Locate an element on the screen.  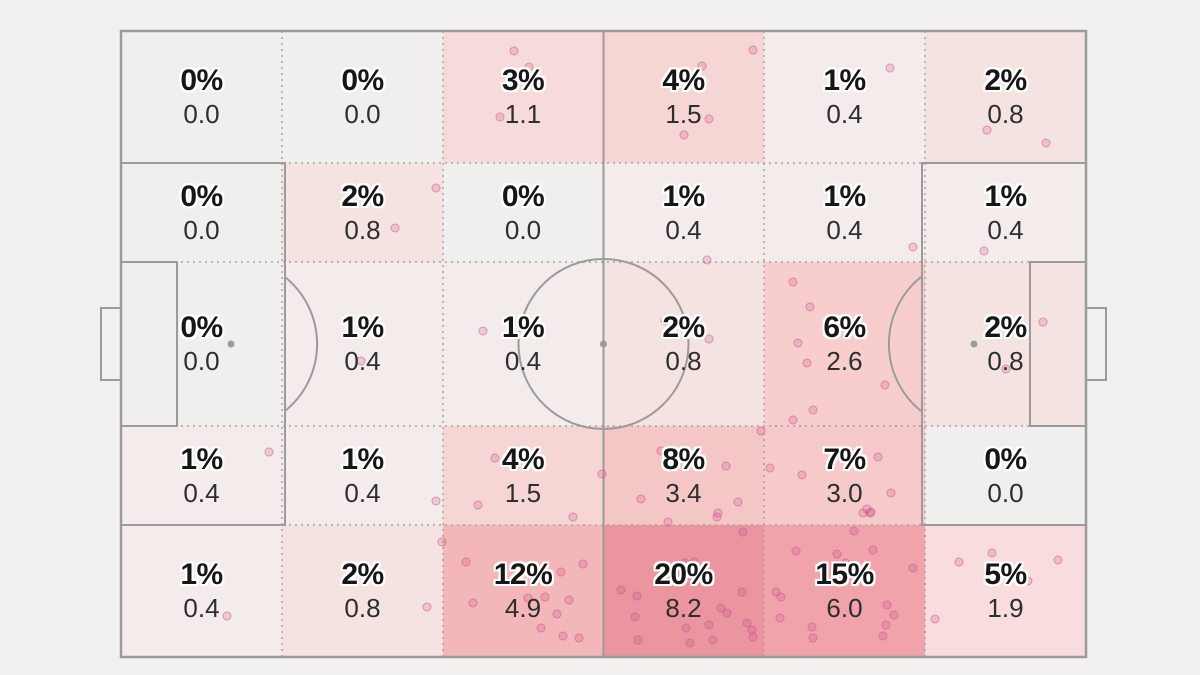
zone-label: 12% 4.9 is located at coordinates (523, 591).